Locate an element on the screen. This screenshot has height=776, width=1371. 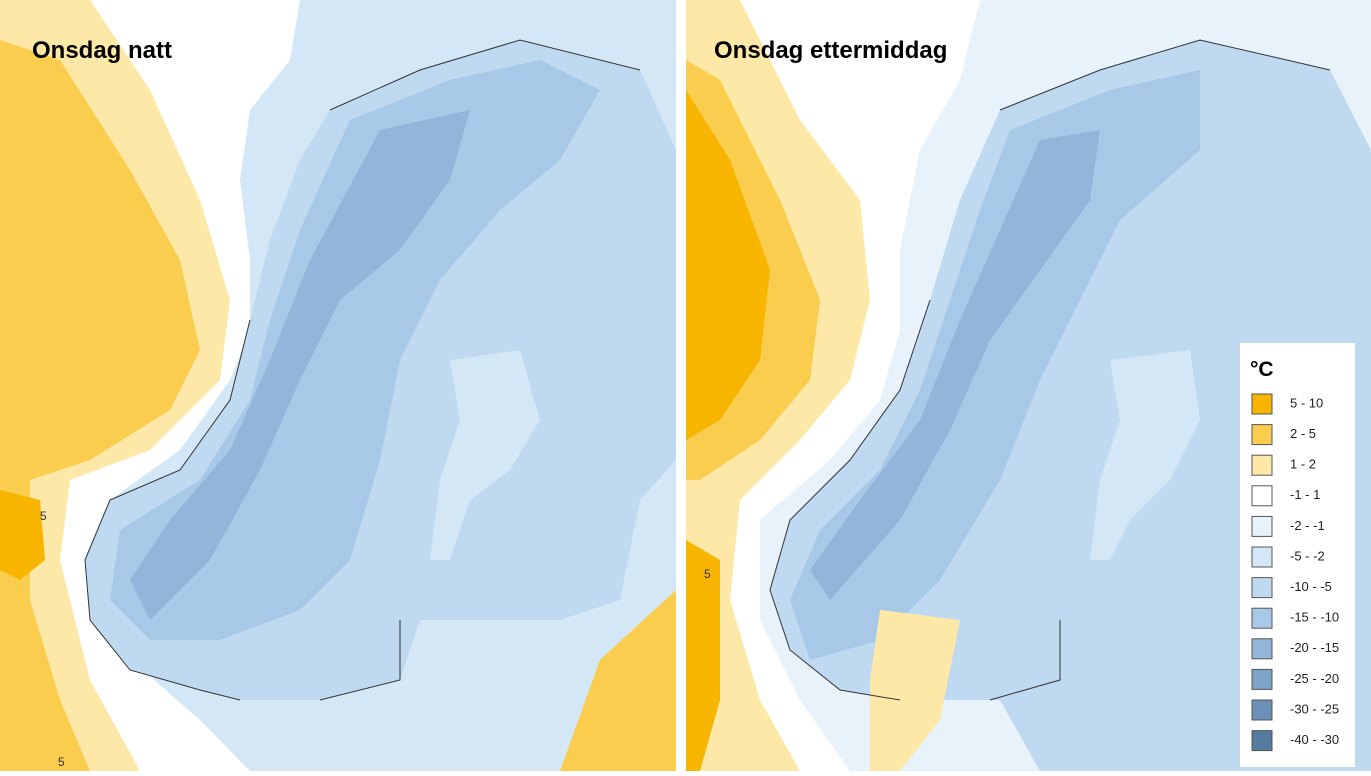
panel-divider is located at coordinates (681, 385).